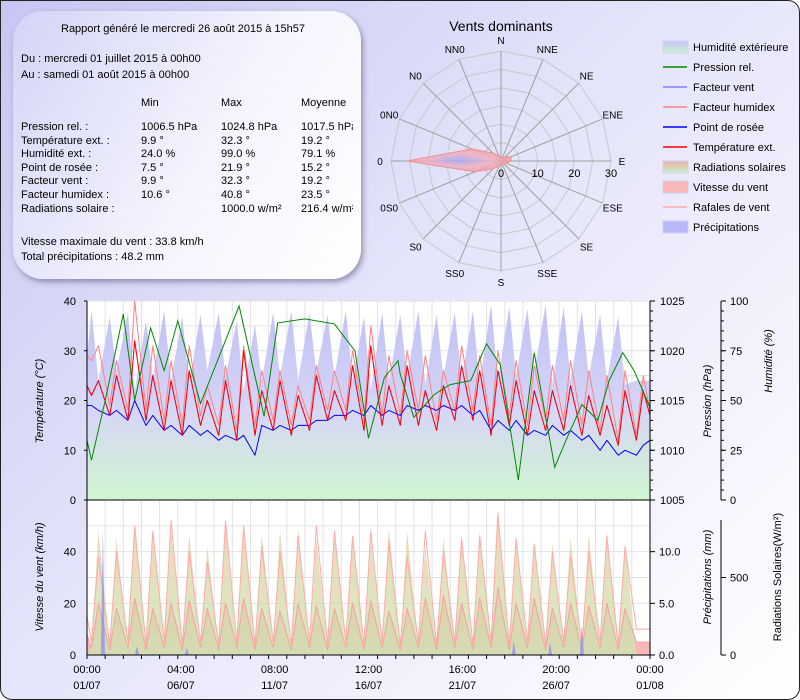  Describe the element at coordinates (733, 501) in the screenshot. I see `humidity-tick-label: 0` at that location.